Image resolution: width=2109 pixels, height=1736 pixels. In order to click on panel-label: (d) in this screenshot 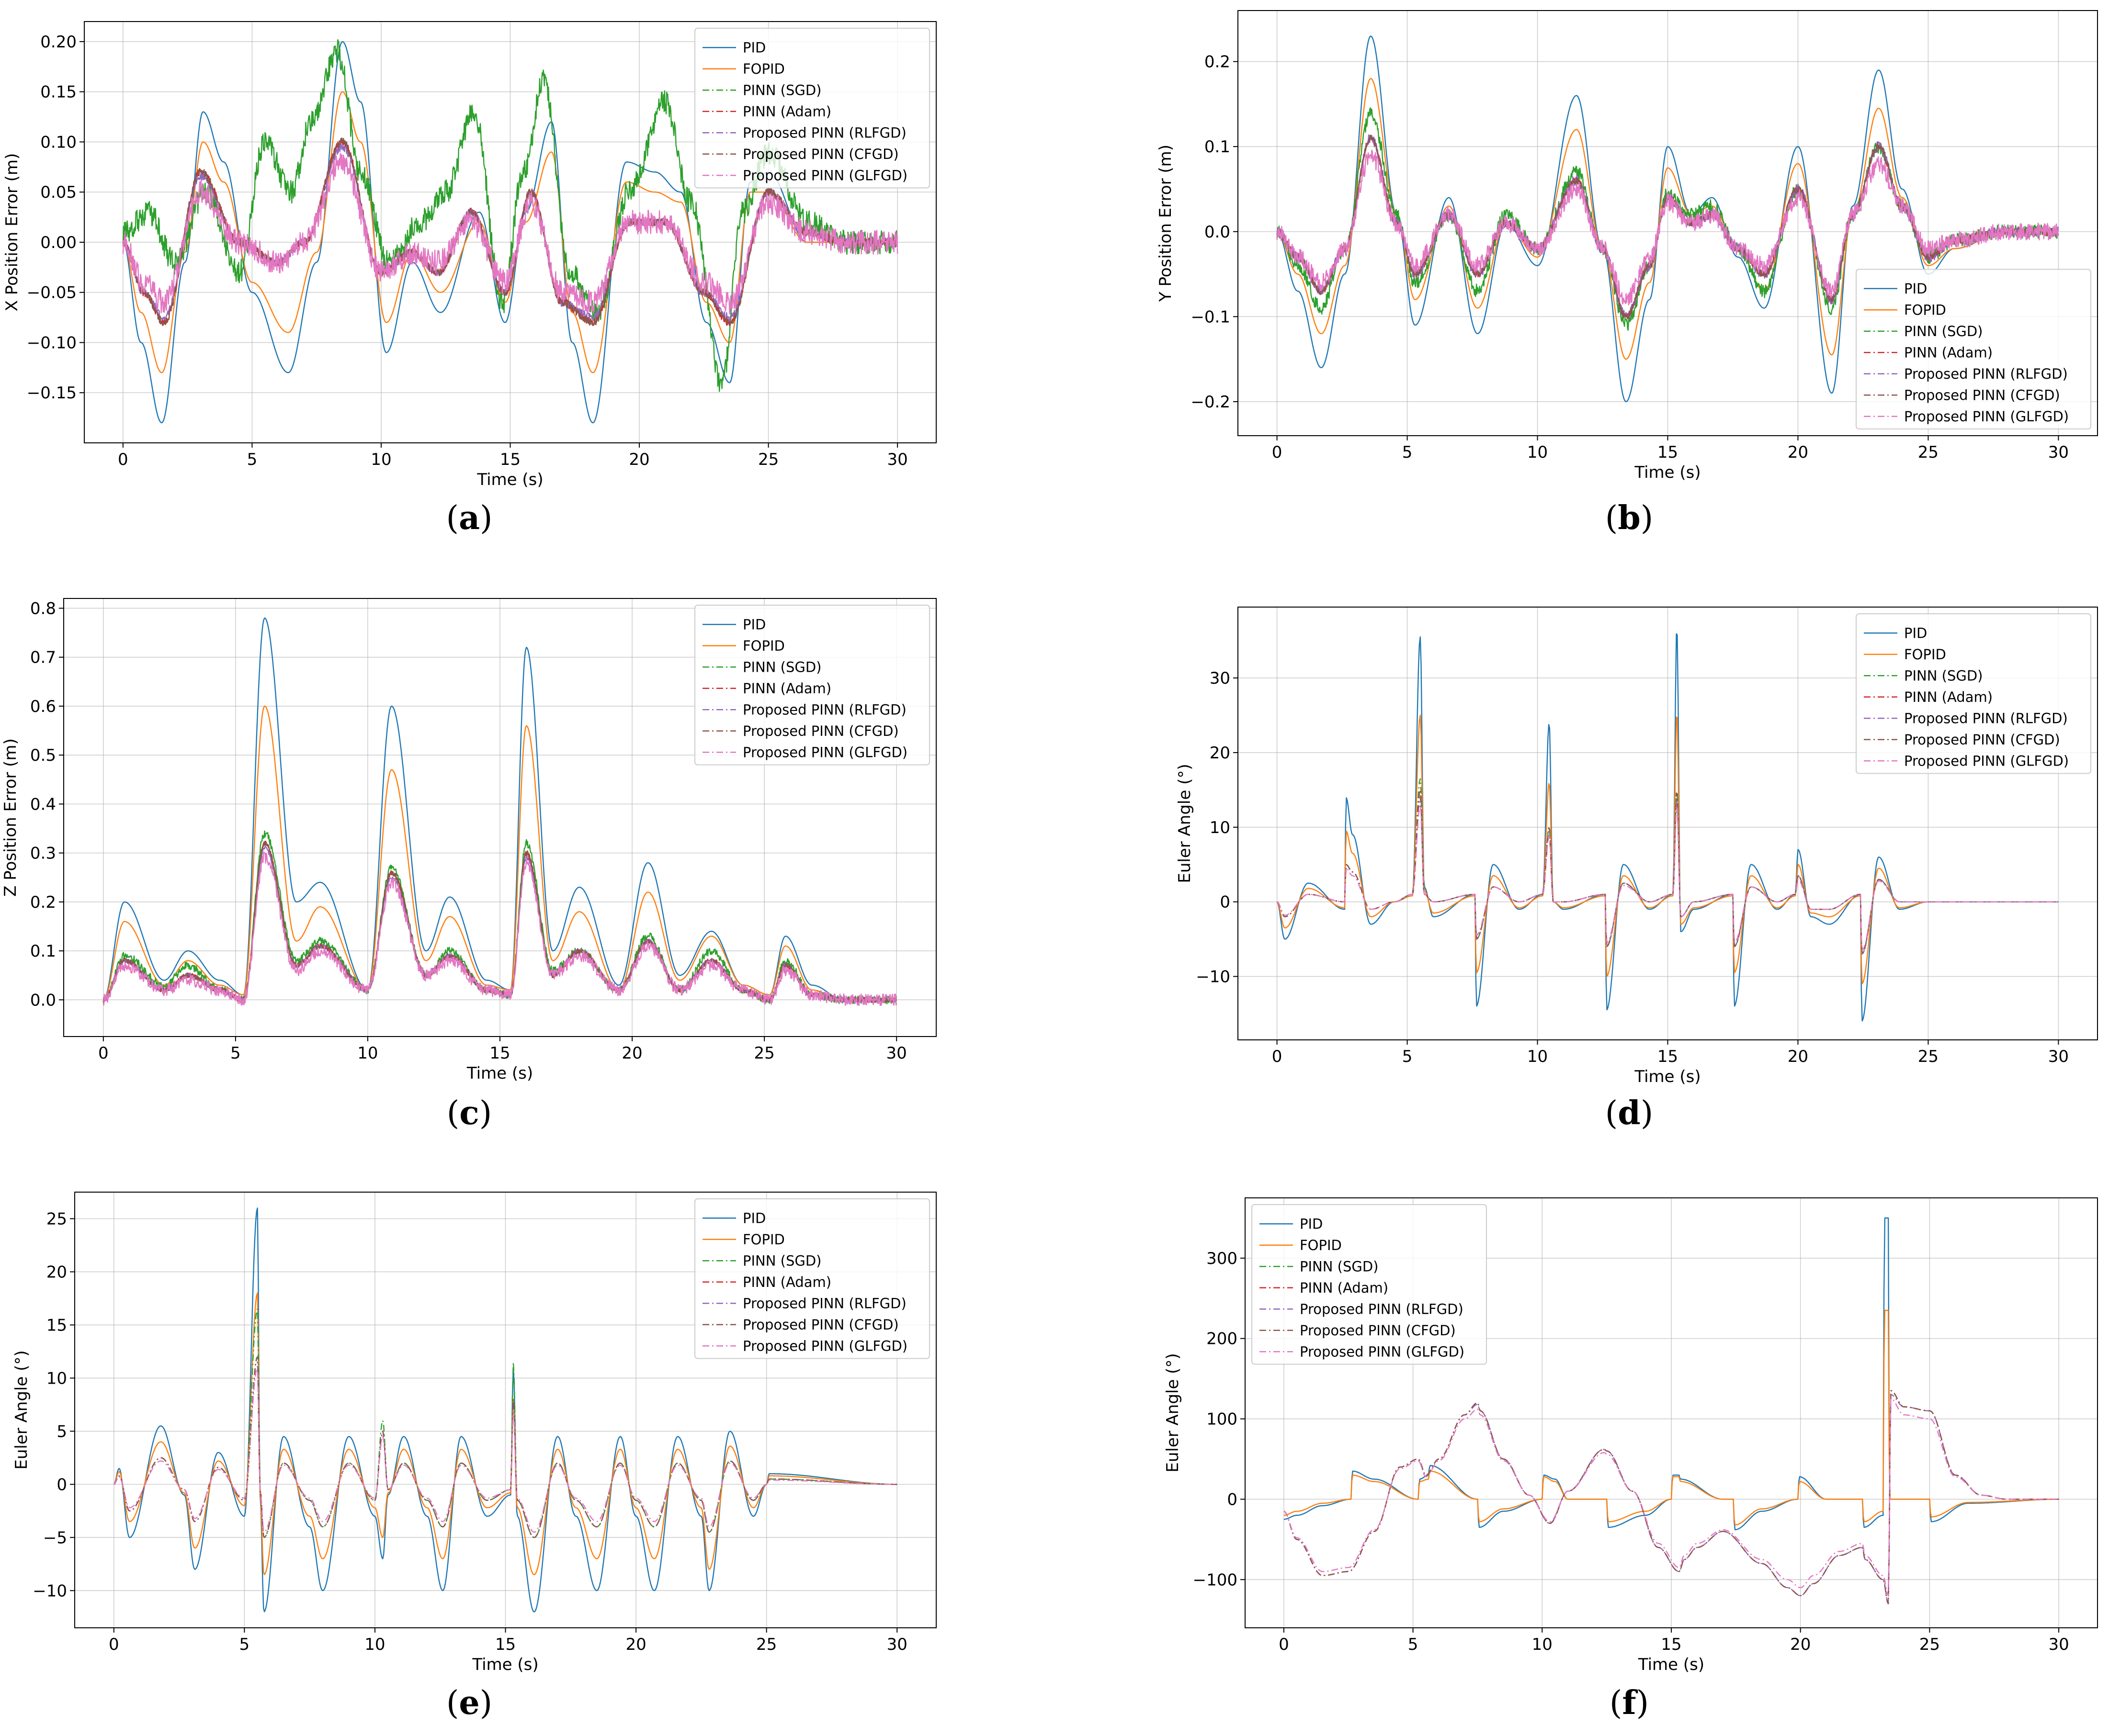, I will do `click(1629, 1113)`.